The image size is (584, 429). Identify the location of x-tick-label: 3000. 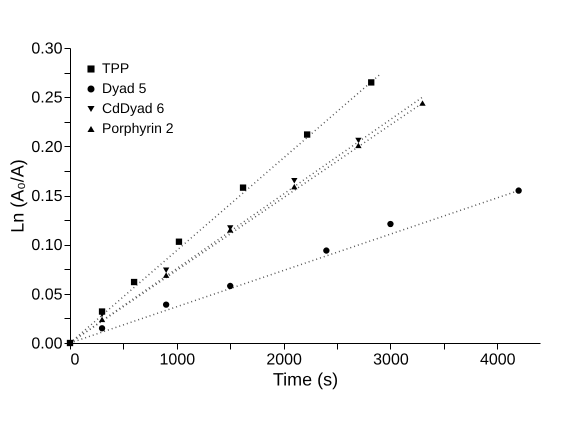
(391, 360).